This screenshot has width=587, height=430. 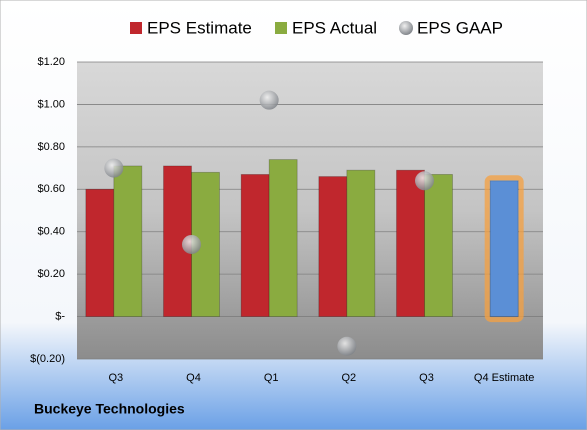 I want to click on estimate-glow, so click(x=504, y=249).